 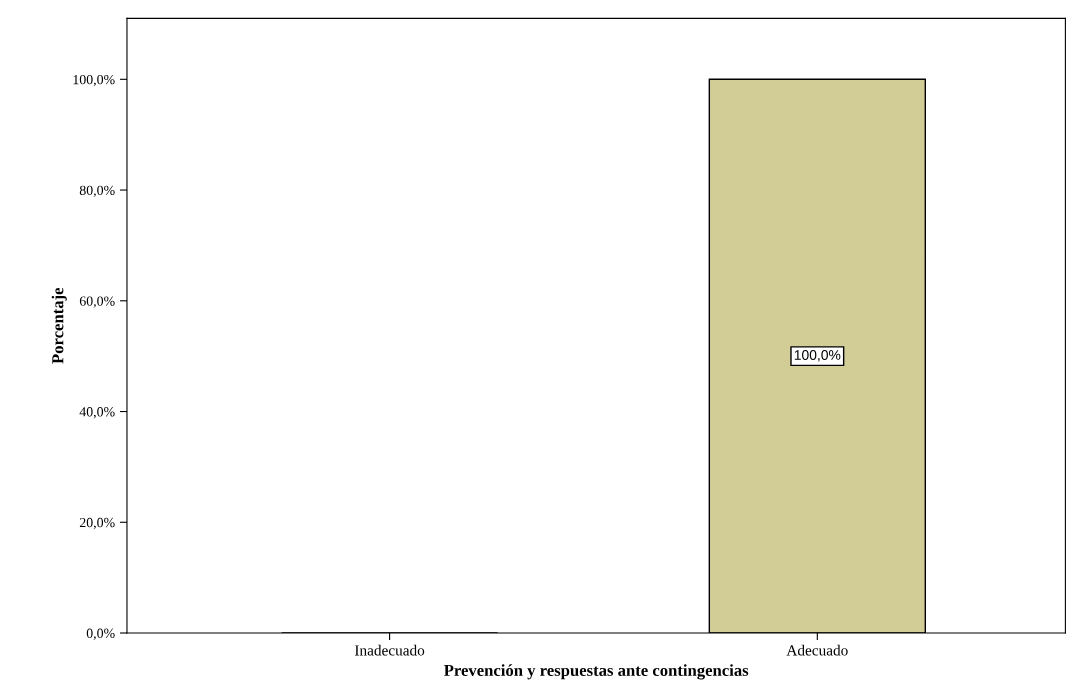 I want to click on y-tick-label: 100,0%, so click(x=94, y=80).